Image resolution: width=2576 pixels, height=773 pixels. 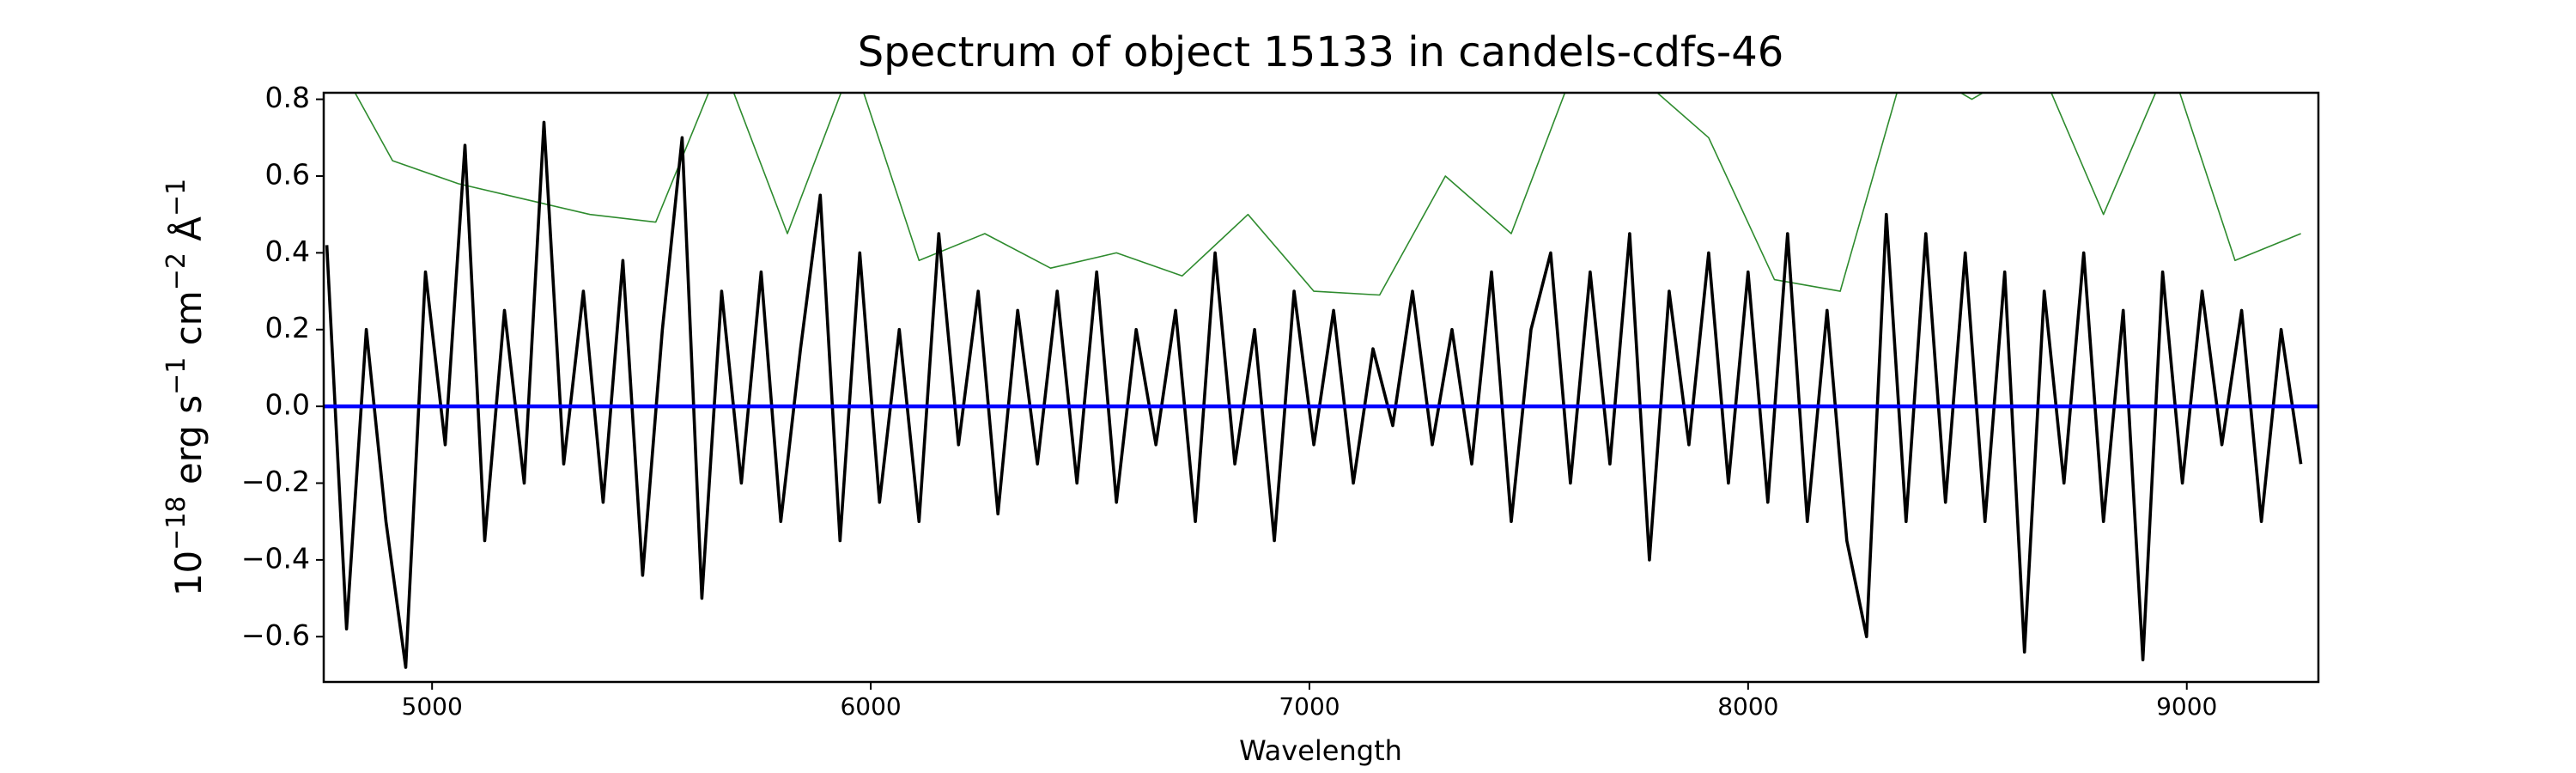 I want to click on y-tick-label: 0.2, so click(x=287, y=327).